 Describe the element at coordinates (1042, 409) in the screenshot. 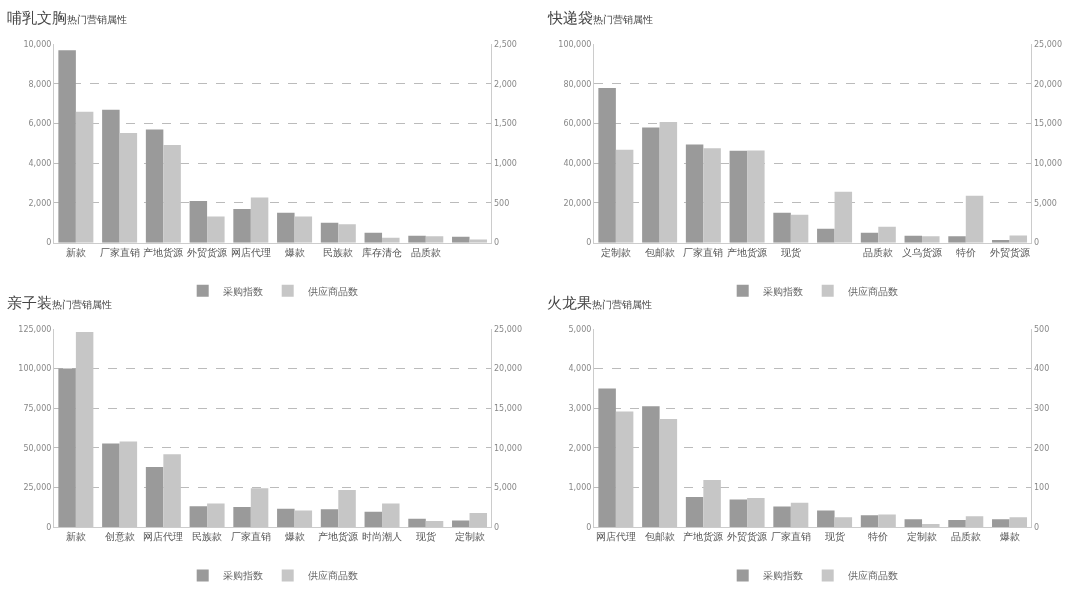

I see `y2-tick-label: 300` at that location.